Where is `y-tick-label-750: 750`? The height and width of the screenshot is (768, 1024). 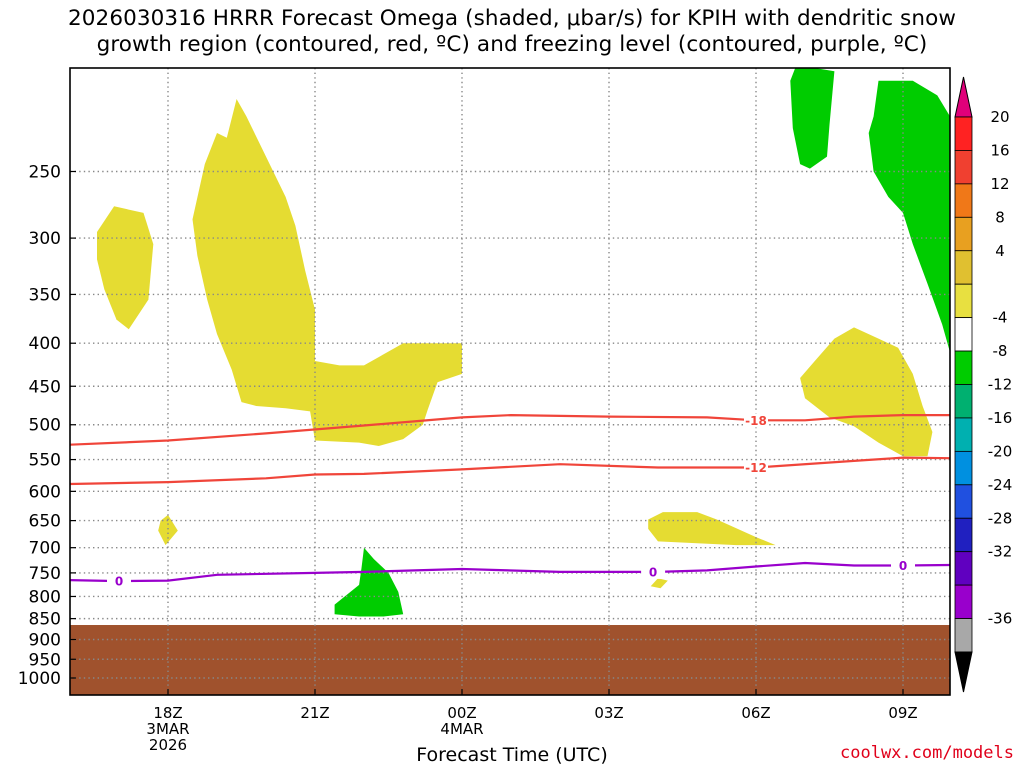
y-tick-label-750: 750 is located at coordinates (45, 574).